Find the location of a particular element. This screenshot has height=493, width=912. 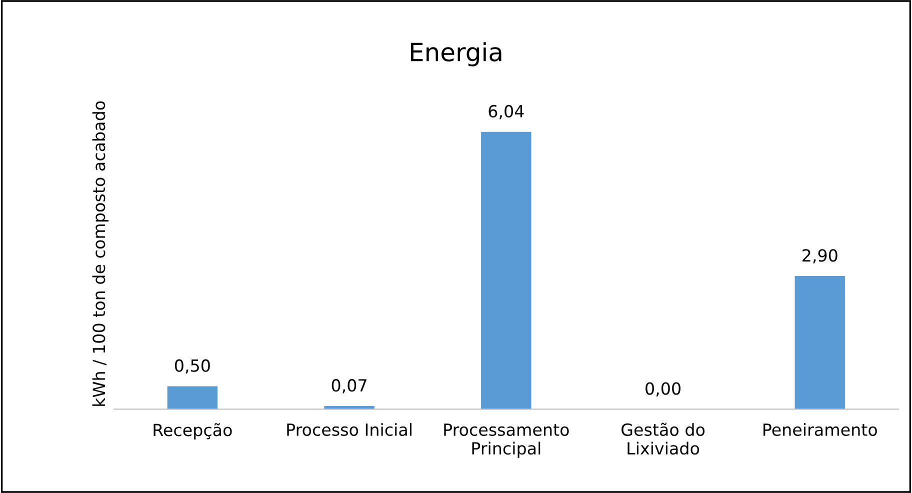

x-tick-label: Gestão do Lixiviado is located at coordinates (663, 438).